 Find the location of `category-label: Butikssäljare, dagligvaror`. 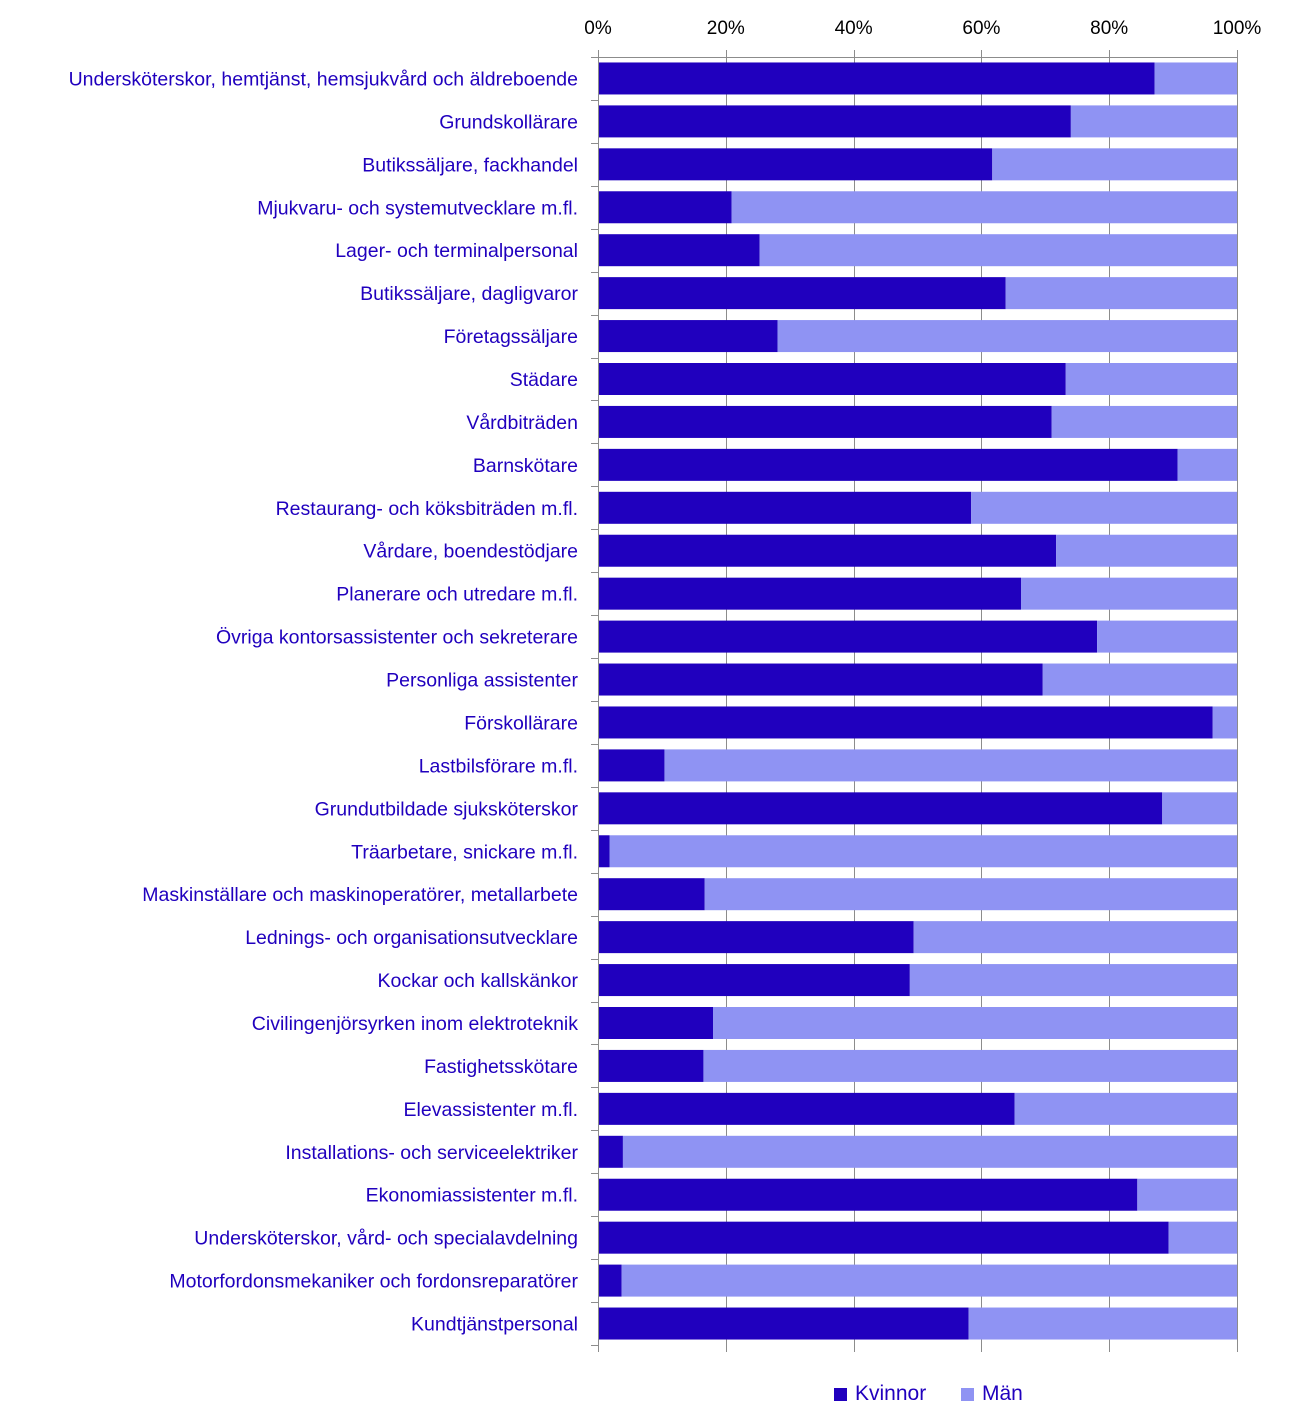

category-label: Butikssäljare, dagligvaror is located at coordinates (469, 294).